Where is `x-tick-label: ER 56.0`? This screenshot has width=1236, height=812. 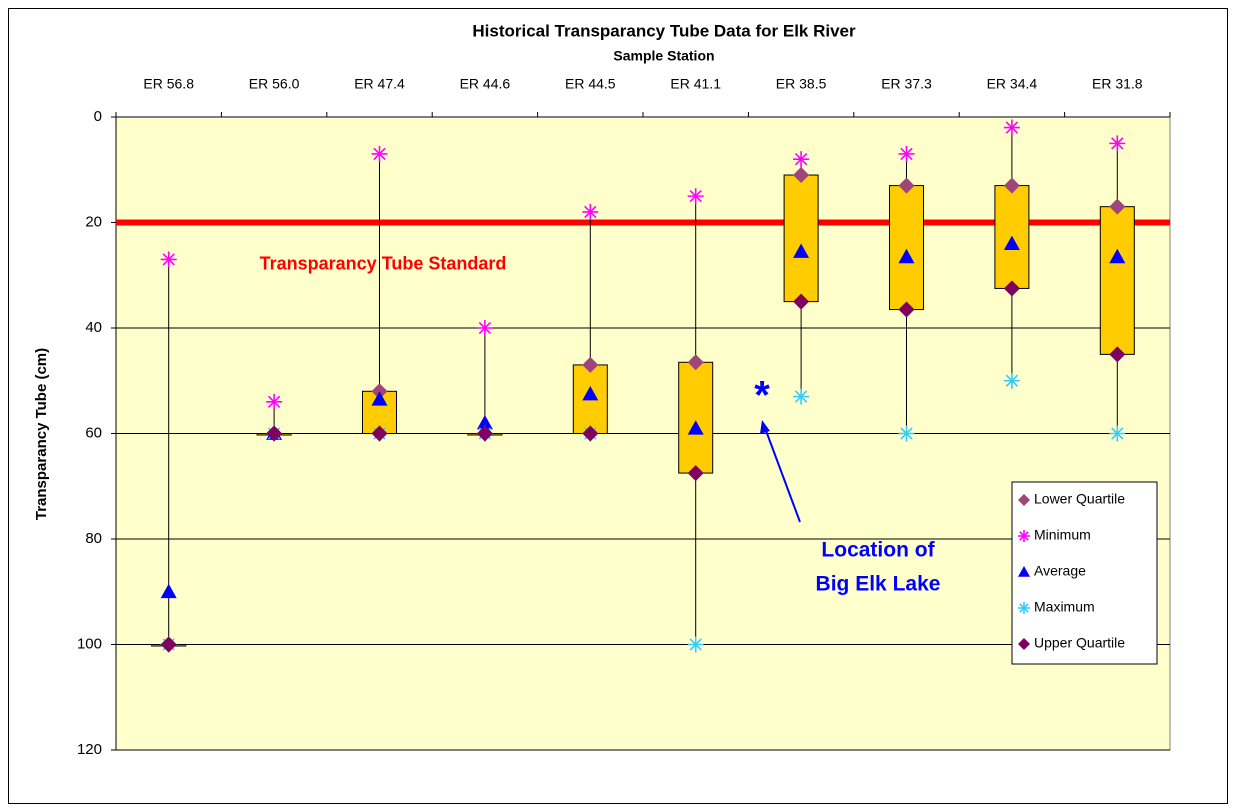 x-tick-label: ER 56.0 is located at coordinates (274, 84).